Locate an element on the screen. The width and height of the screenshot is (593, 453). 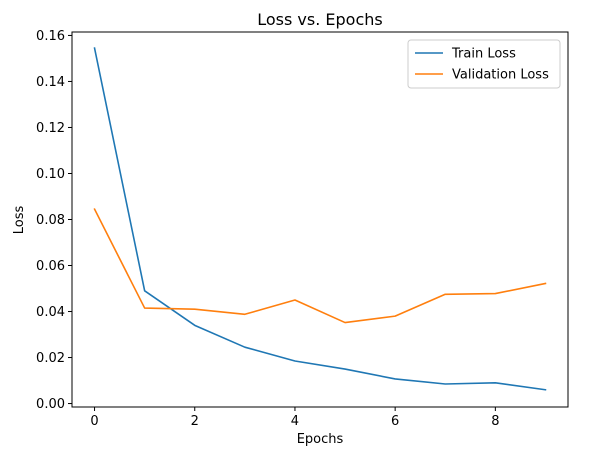
y-tick-label: 0.02 is located at coordinates (50, 358).